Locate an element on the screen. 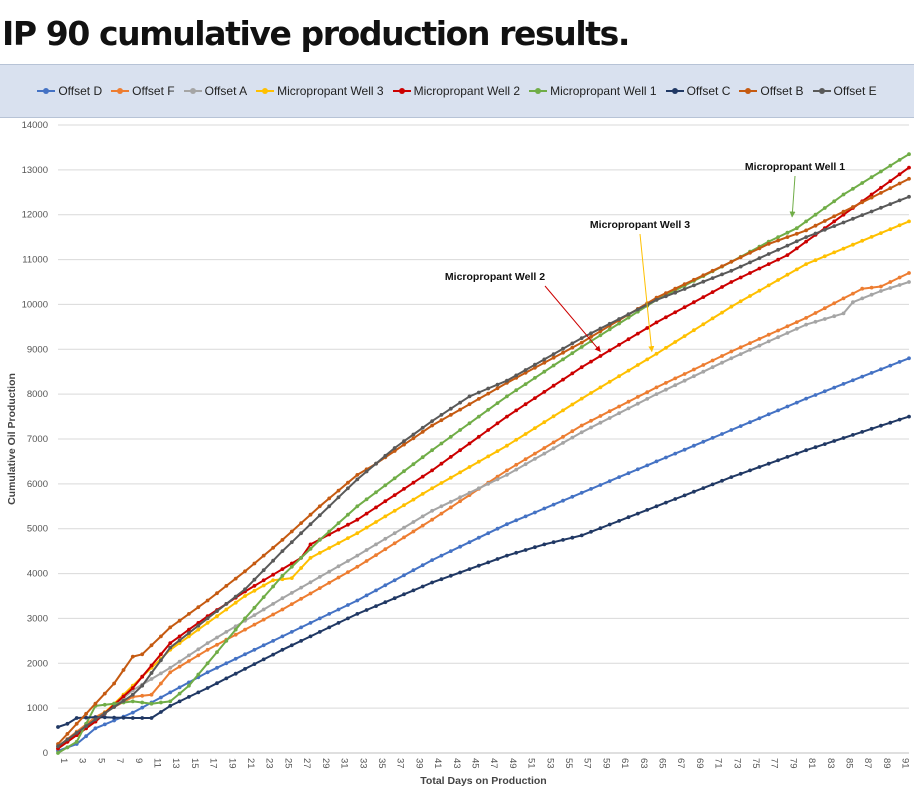 Image resolution: width=914 pixels, height=793 pixels. x-tick-label: 17 is located at coordinates (213, 763).